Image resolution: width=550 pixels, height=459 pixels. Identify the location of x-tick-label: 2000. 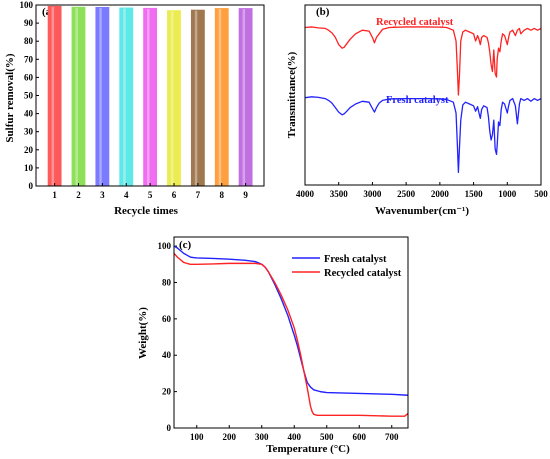
(440, 194).